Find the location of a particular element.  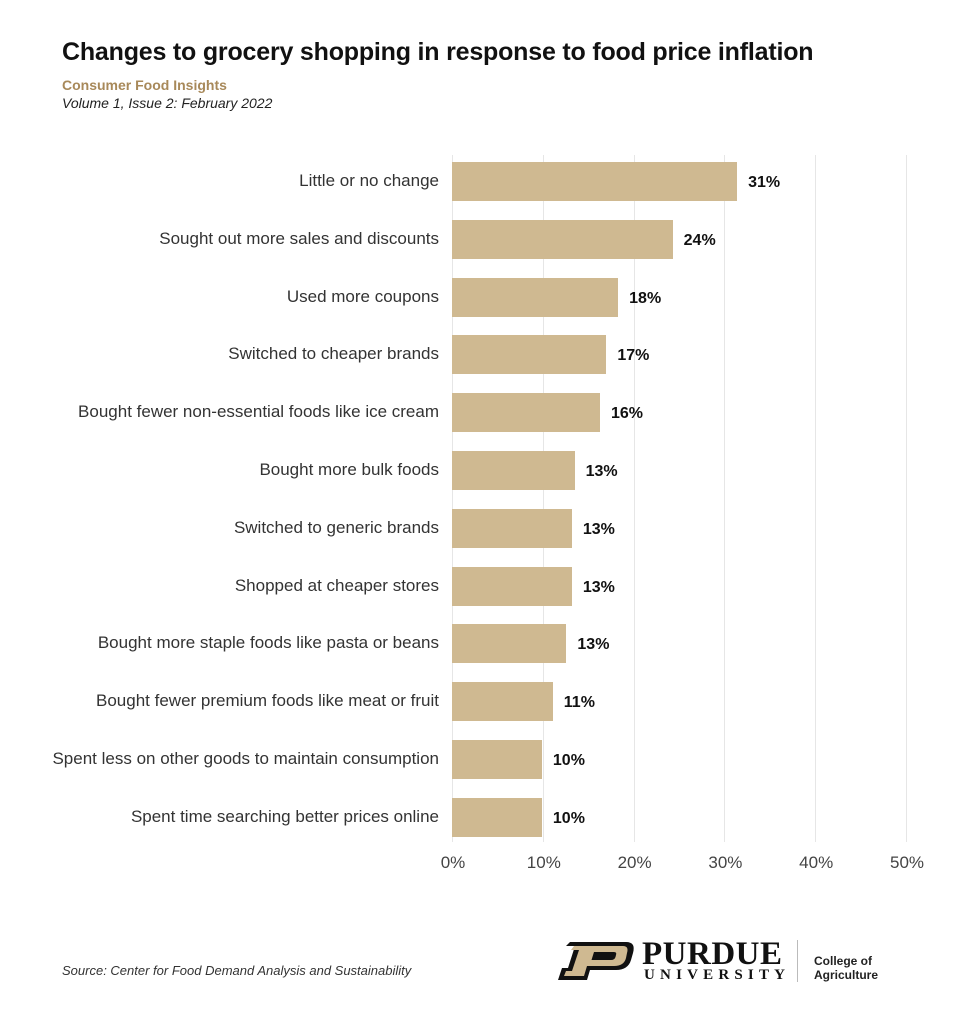

x-tick-label: 50% is located at coordinates (907, 862).